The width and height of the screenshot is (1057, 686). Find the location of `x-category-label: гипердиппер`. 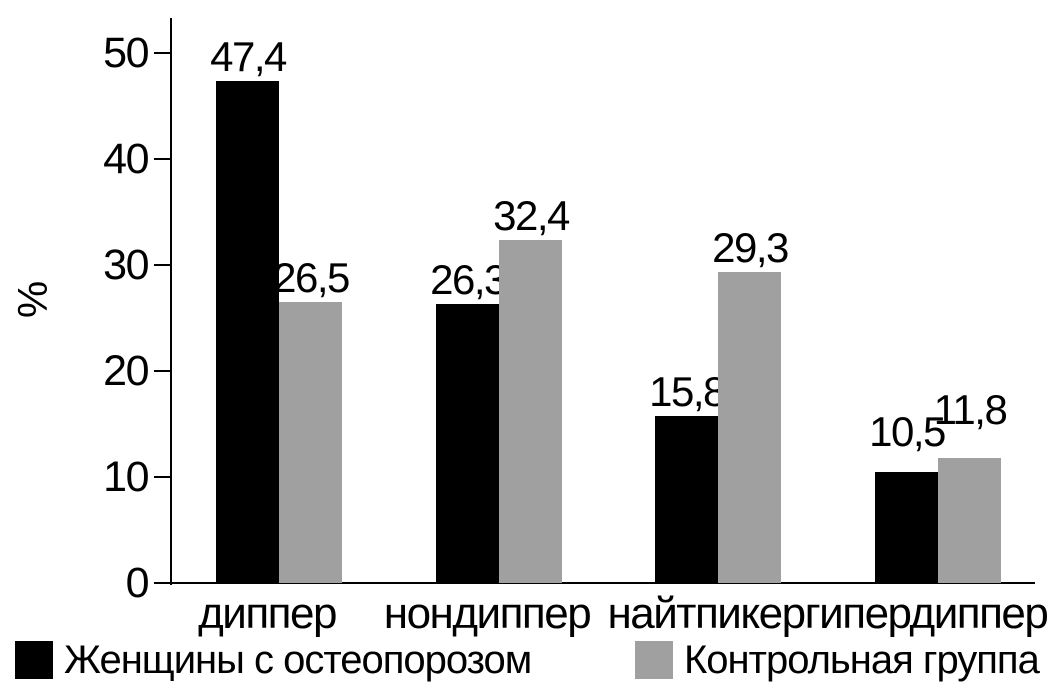

x-category-label: гипердиппер is located at coordinates (926, 613).